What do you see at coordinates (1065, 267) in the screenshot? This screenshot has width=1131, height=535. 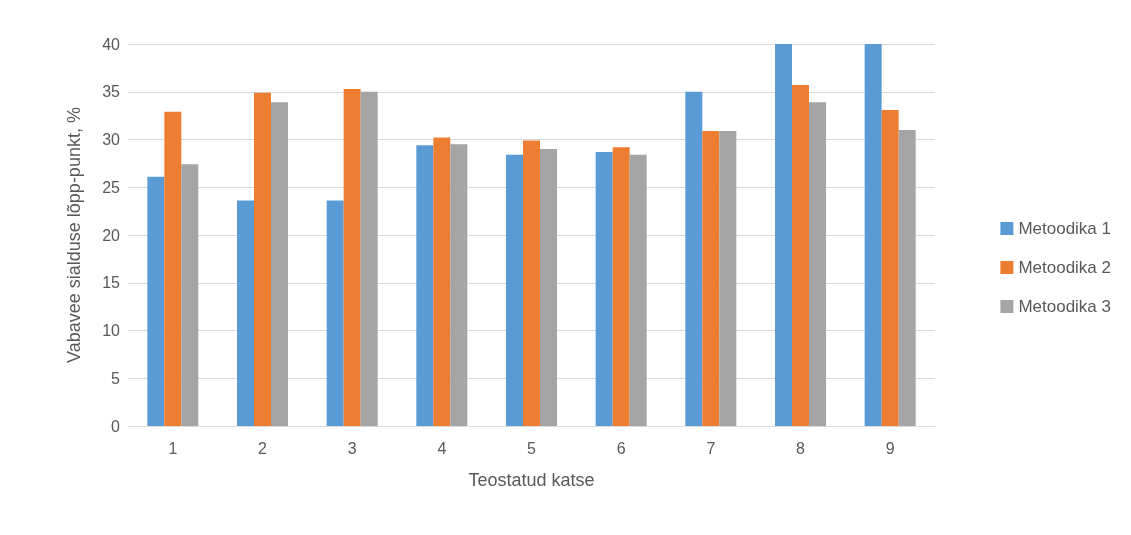 I see `legend-label: Metoodika 2` at bounding box center [1065, 267].